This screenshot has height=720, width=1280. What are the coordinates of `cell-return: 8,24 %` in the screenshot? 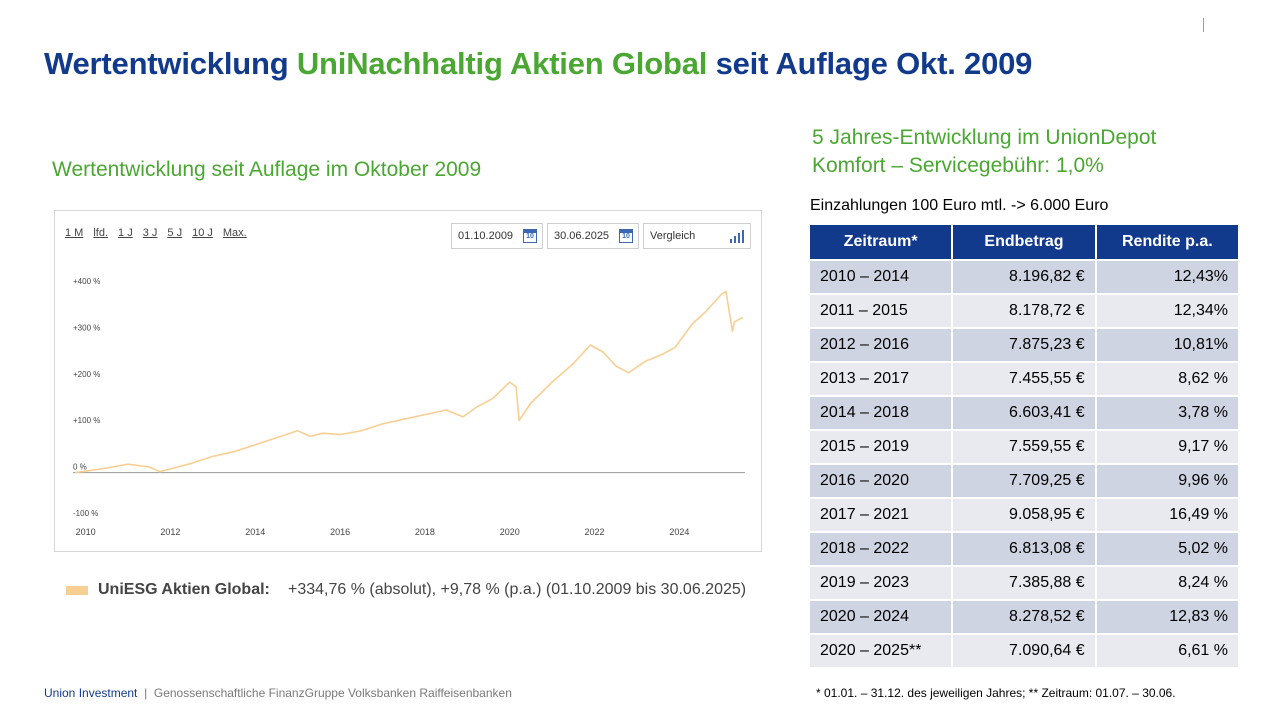 It's located at (1167, 583).